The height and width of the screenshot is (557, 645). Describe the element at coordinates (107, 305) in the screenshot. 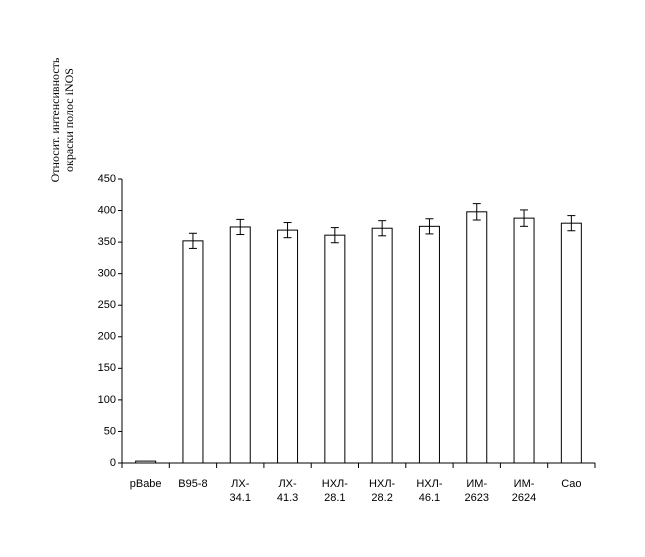

I see `y-tick-label: 250` at that location.